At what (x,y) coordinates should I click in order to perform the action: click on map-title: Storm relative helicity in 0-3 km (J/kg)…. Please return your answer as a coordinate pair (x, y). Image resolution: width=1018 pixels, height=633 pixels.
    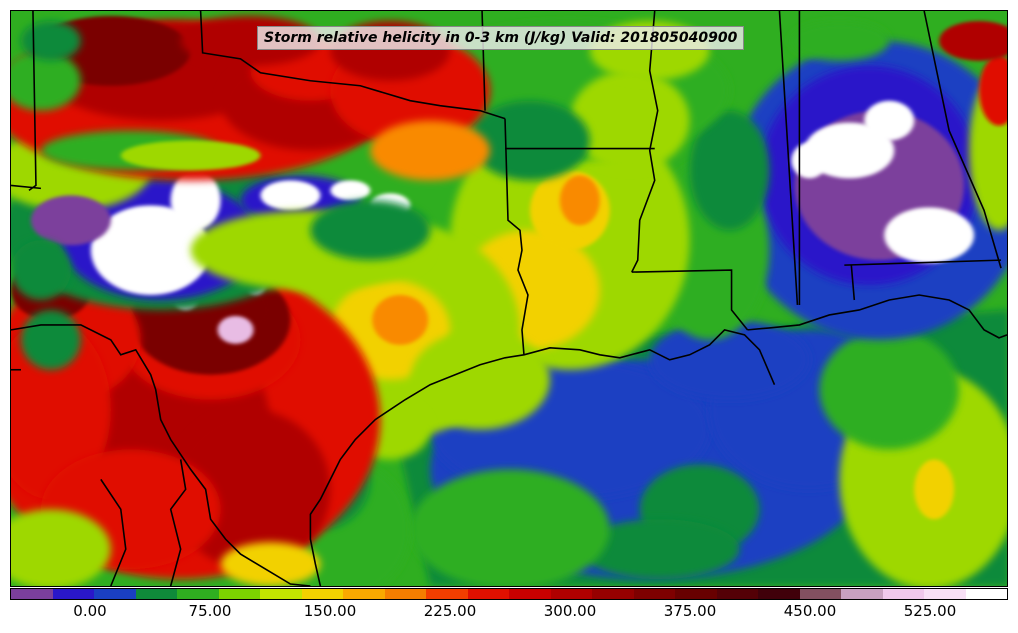
    Looking at the image, I should click on (501, 38).